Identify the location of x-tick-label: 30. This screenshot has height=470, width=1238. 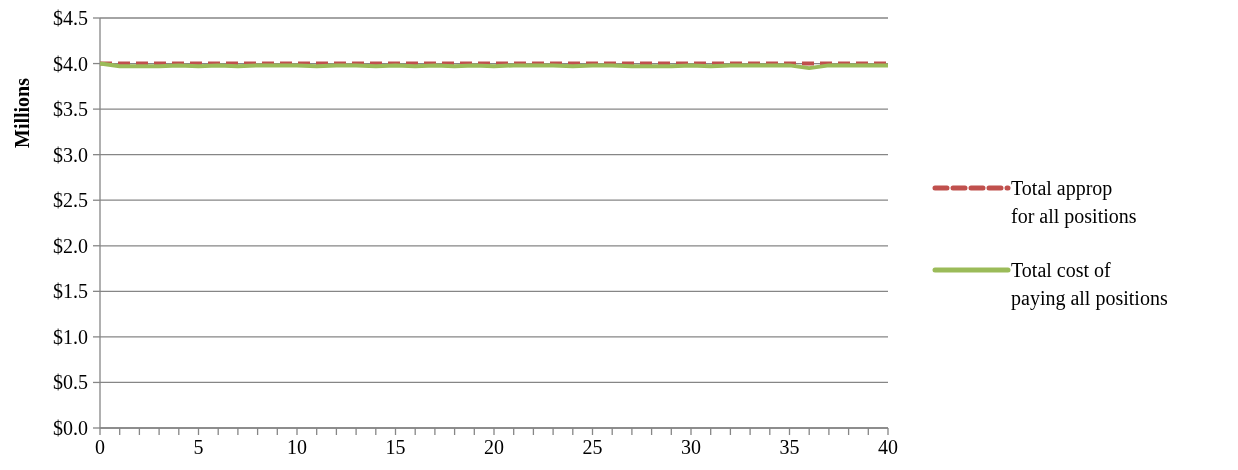
(691, 447).